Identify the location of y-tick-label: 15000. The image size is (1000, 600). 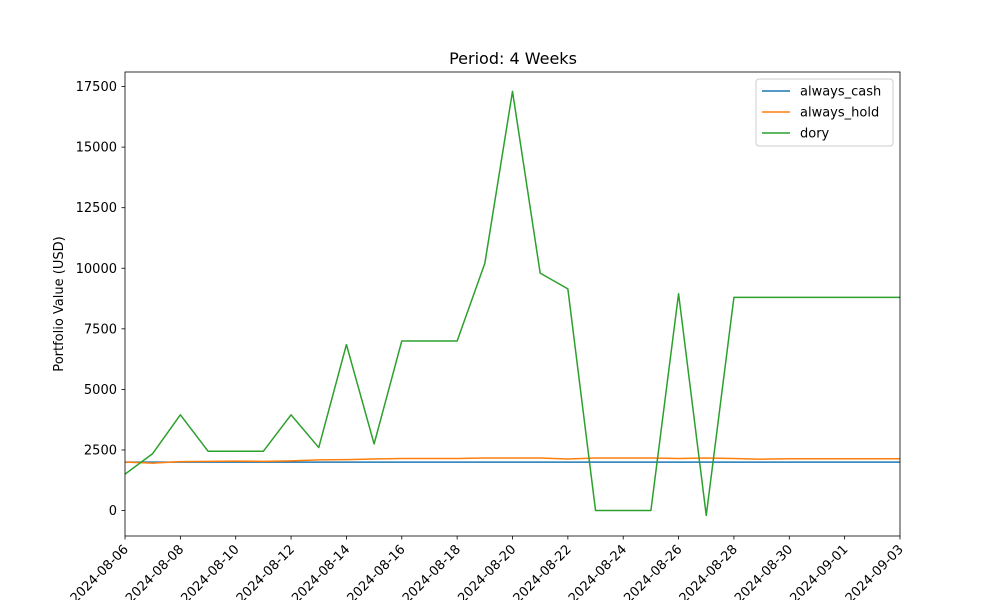
(96, 148).